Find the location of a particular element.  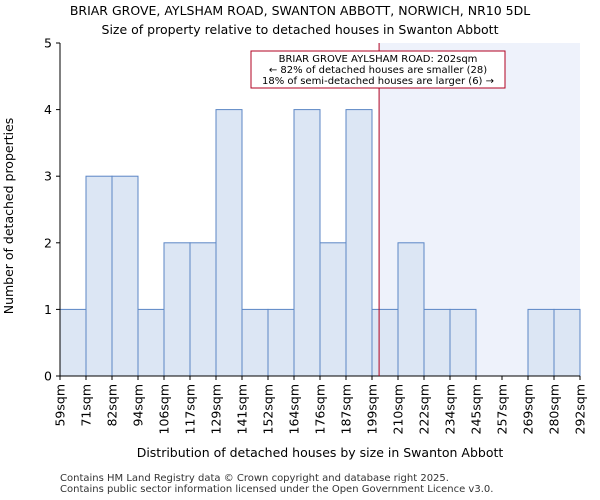

x-tick-label: 141sqm is located at coordinates (242, 409).